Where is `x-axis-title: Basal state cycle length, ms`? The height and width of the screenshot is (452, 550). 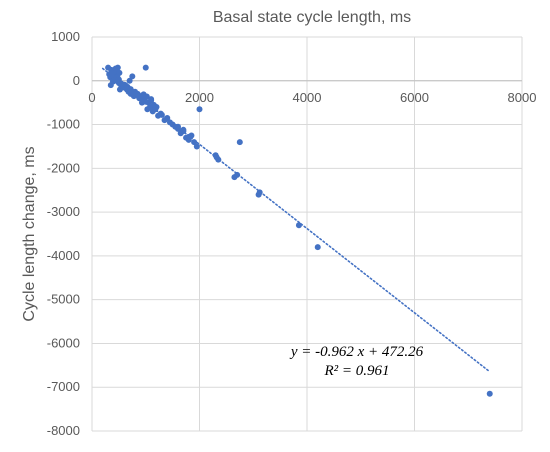
x-axis-title: Basal state cycle length, ms is located at coordinates (312, 17).